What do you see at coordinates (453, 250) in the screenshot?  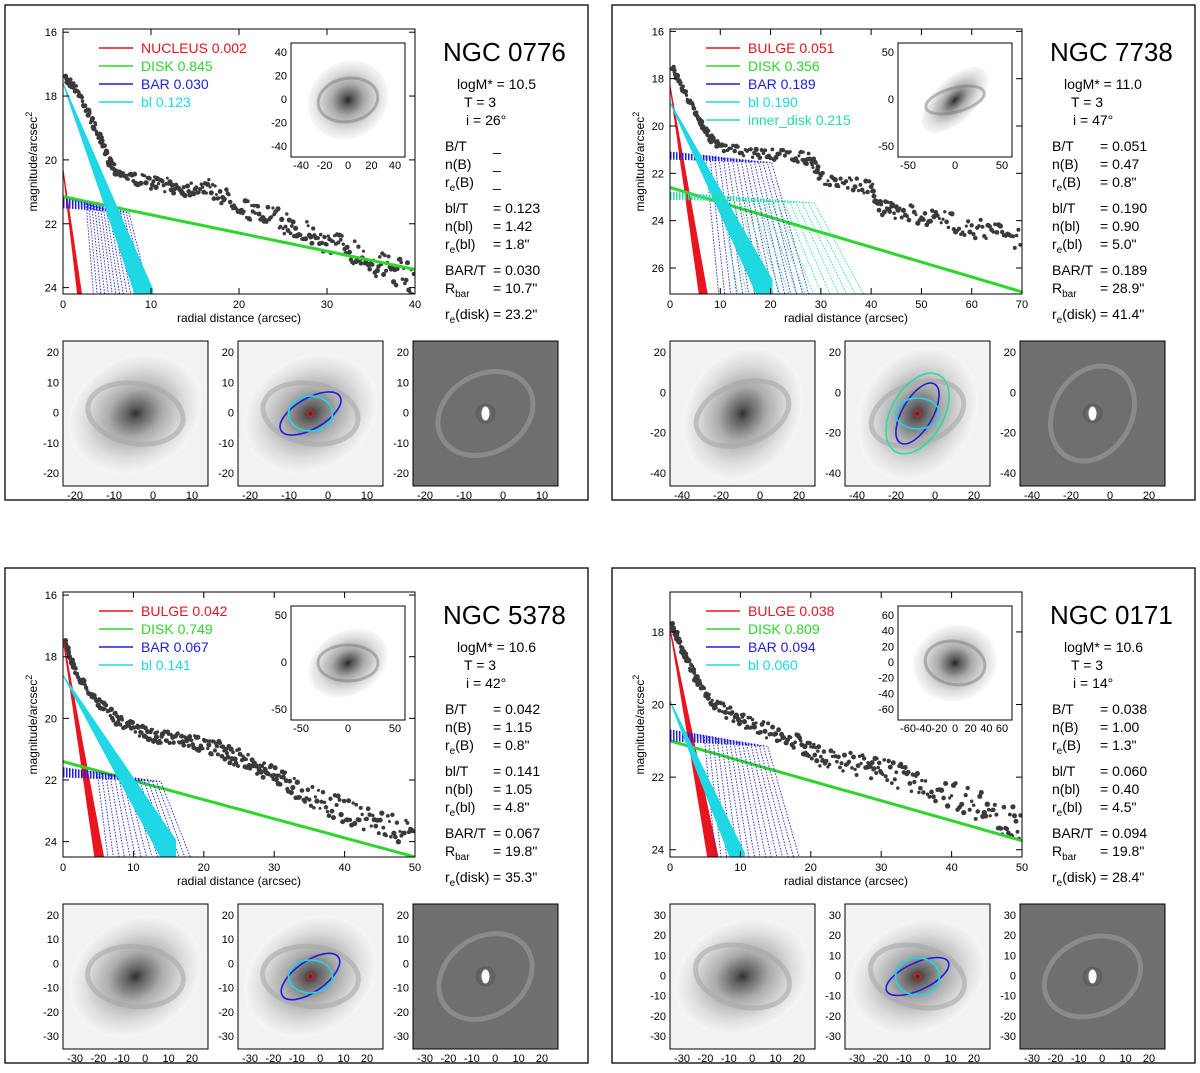 I see `rebl-subscript: e` at bounding box center [453, 250].